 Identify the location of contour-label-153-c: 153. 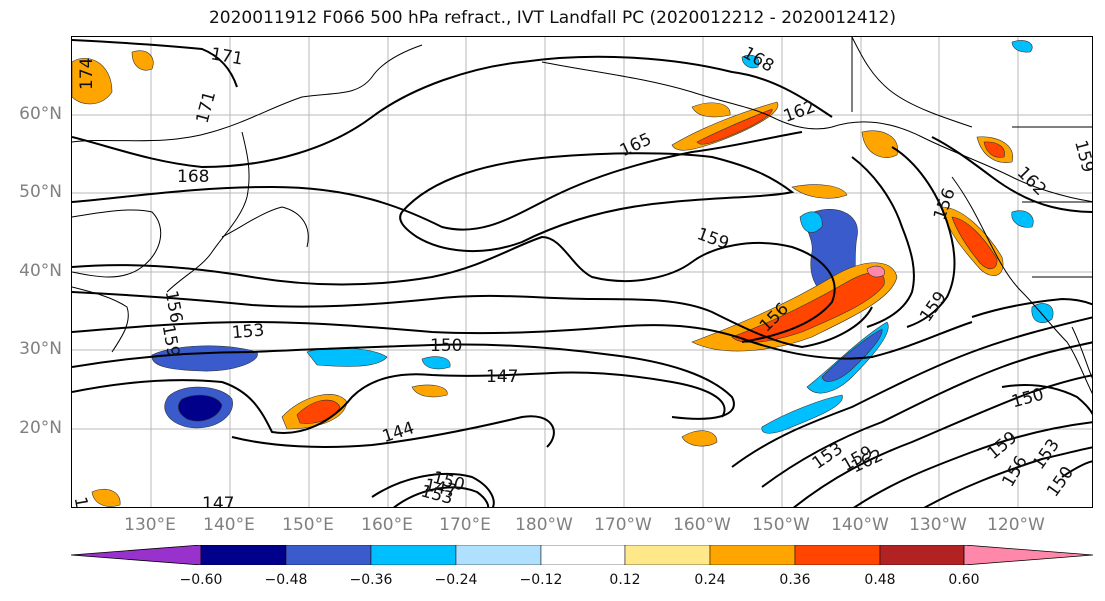
(828, 456).